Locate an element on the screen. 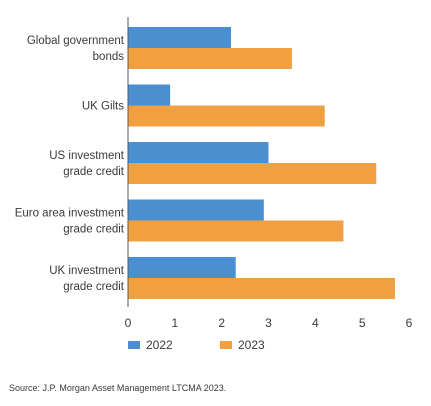 This screenshot has height=406, width=431. x-tick-label: 4 is located at coordinates (315, 323).